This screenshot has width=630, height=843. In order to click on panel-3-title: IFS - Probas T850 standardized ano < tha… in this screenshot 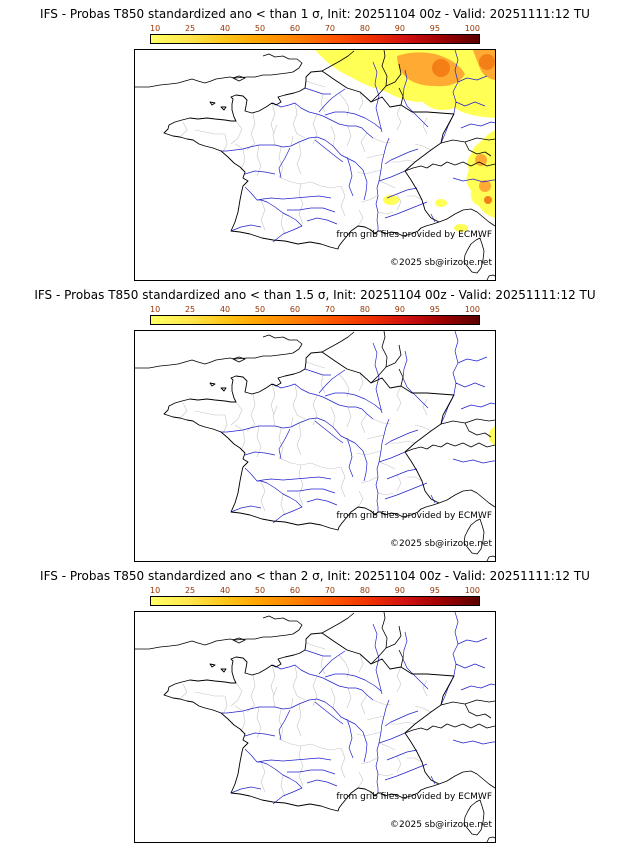, I will do `click(315, 576)`.